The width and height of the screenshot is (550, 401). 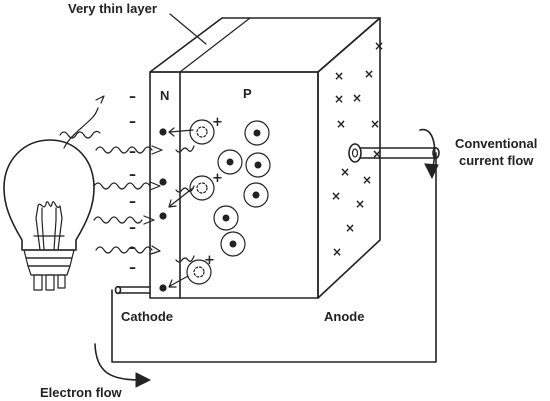 What do you see at coordinates (81, 392) in the screenshot?
I see `electron-flow-label: Electron flow` at bounding box center [81, 392].